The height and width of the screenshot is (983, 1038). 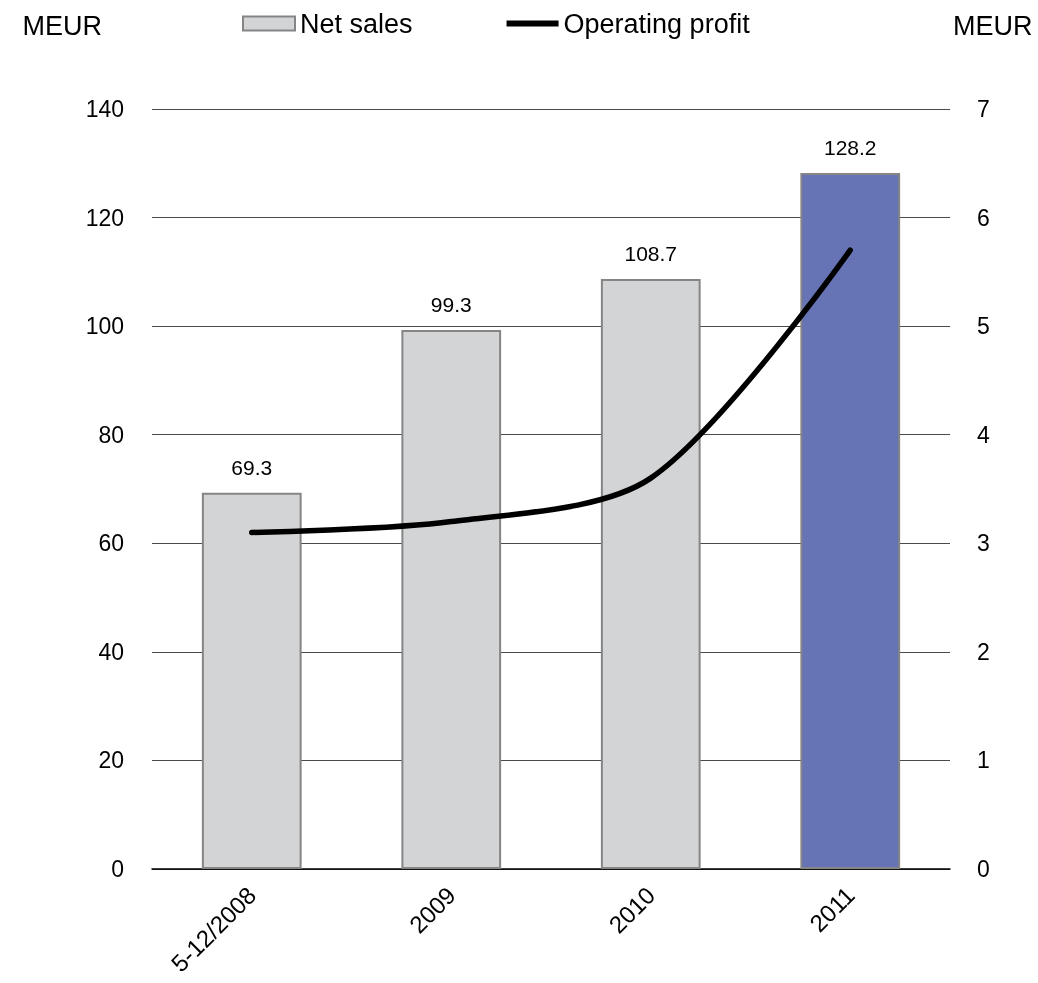 I want to click on y2-tick-label: 2, so click(x=983, y=651).